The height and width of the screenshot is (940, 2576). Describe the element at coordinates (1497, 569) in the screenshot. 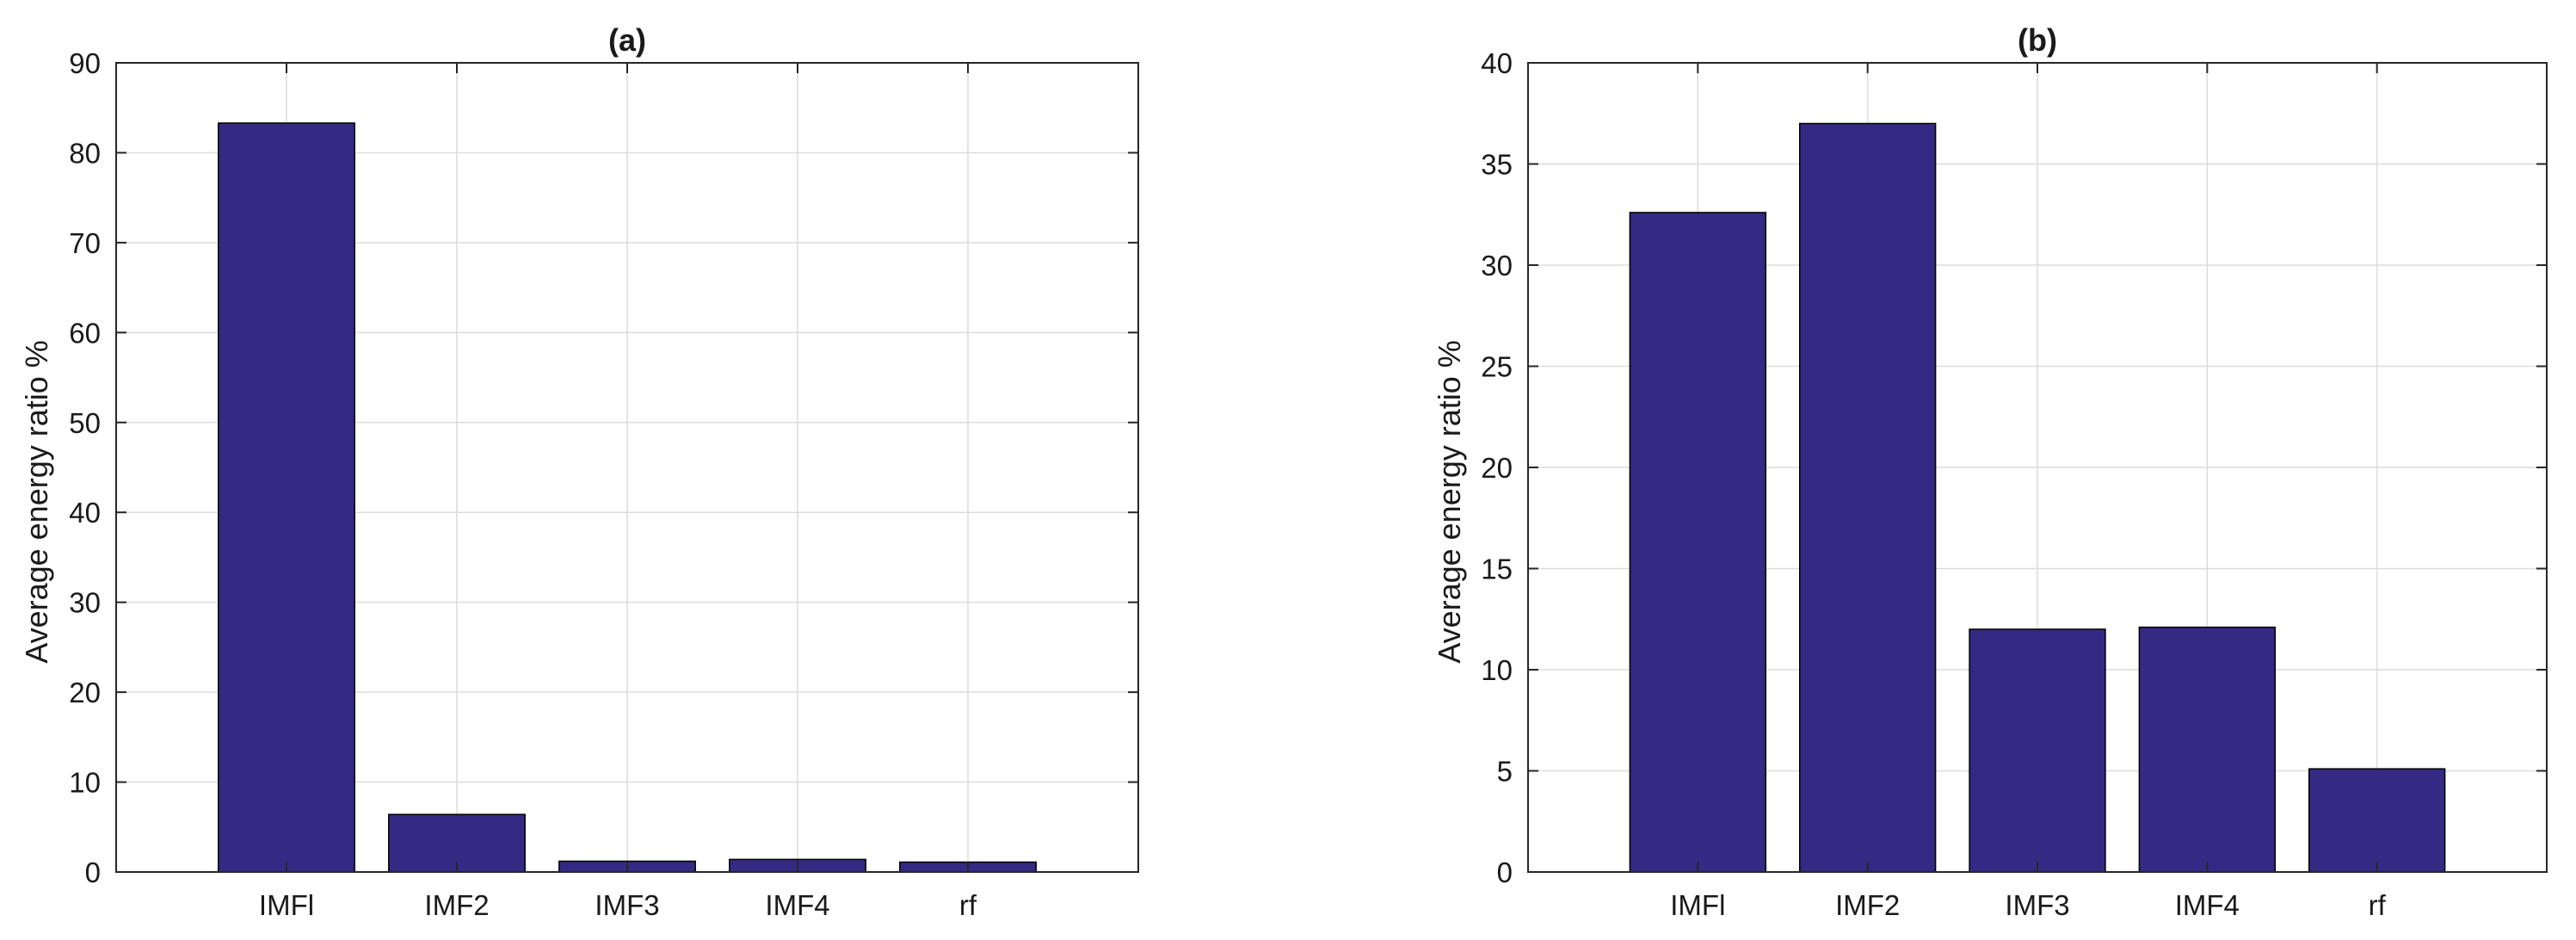

I see `y-tick-label: 15` at that location.